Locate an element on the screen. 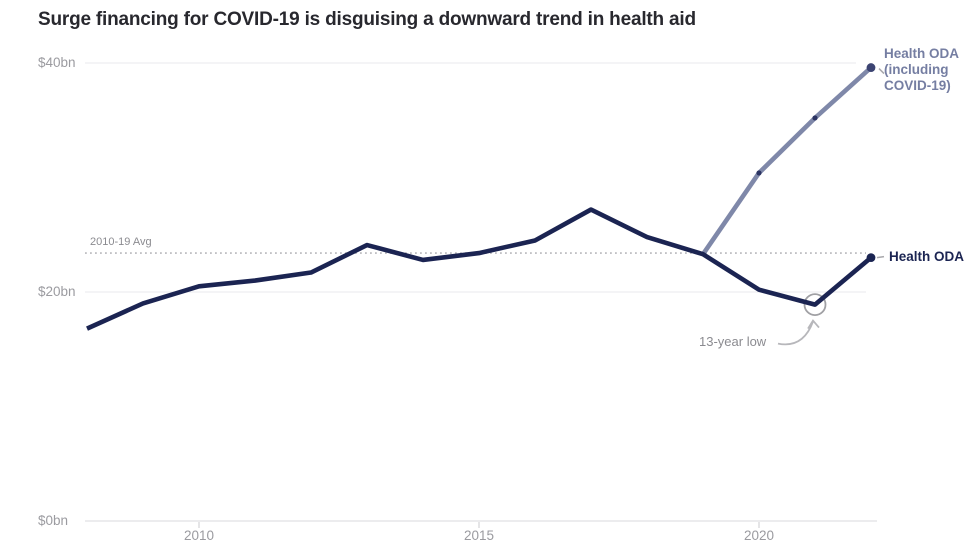 The width and height of the screenshot is (980, 551). average-line-label: 2010-19 Avg is located at coordinates (121, 242).